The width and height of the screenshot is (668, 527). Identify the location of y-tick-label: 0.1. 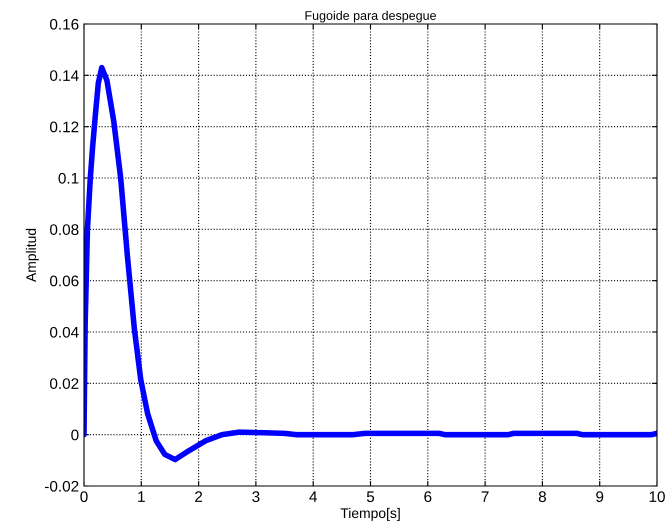
(68, 178).